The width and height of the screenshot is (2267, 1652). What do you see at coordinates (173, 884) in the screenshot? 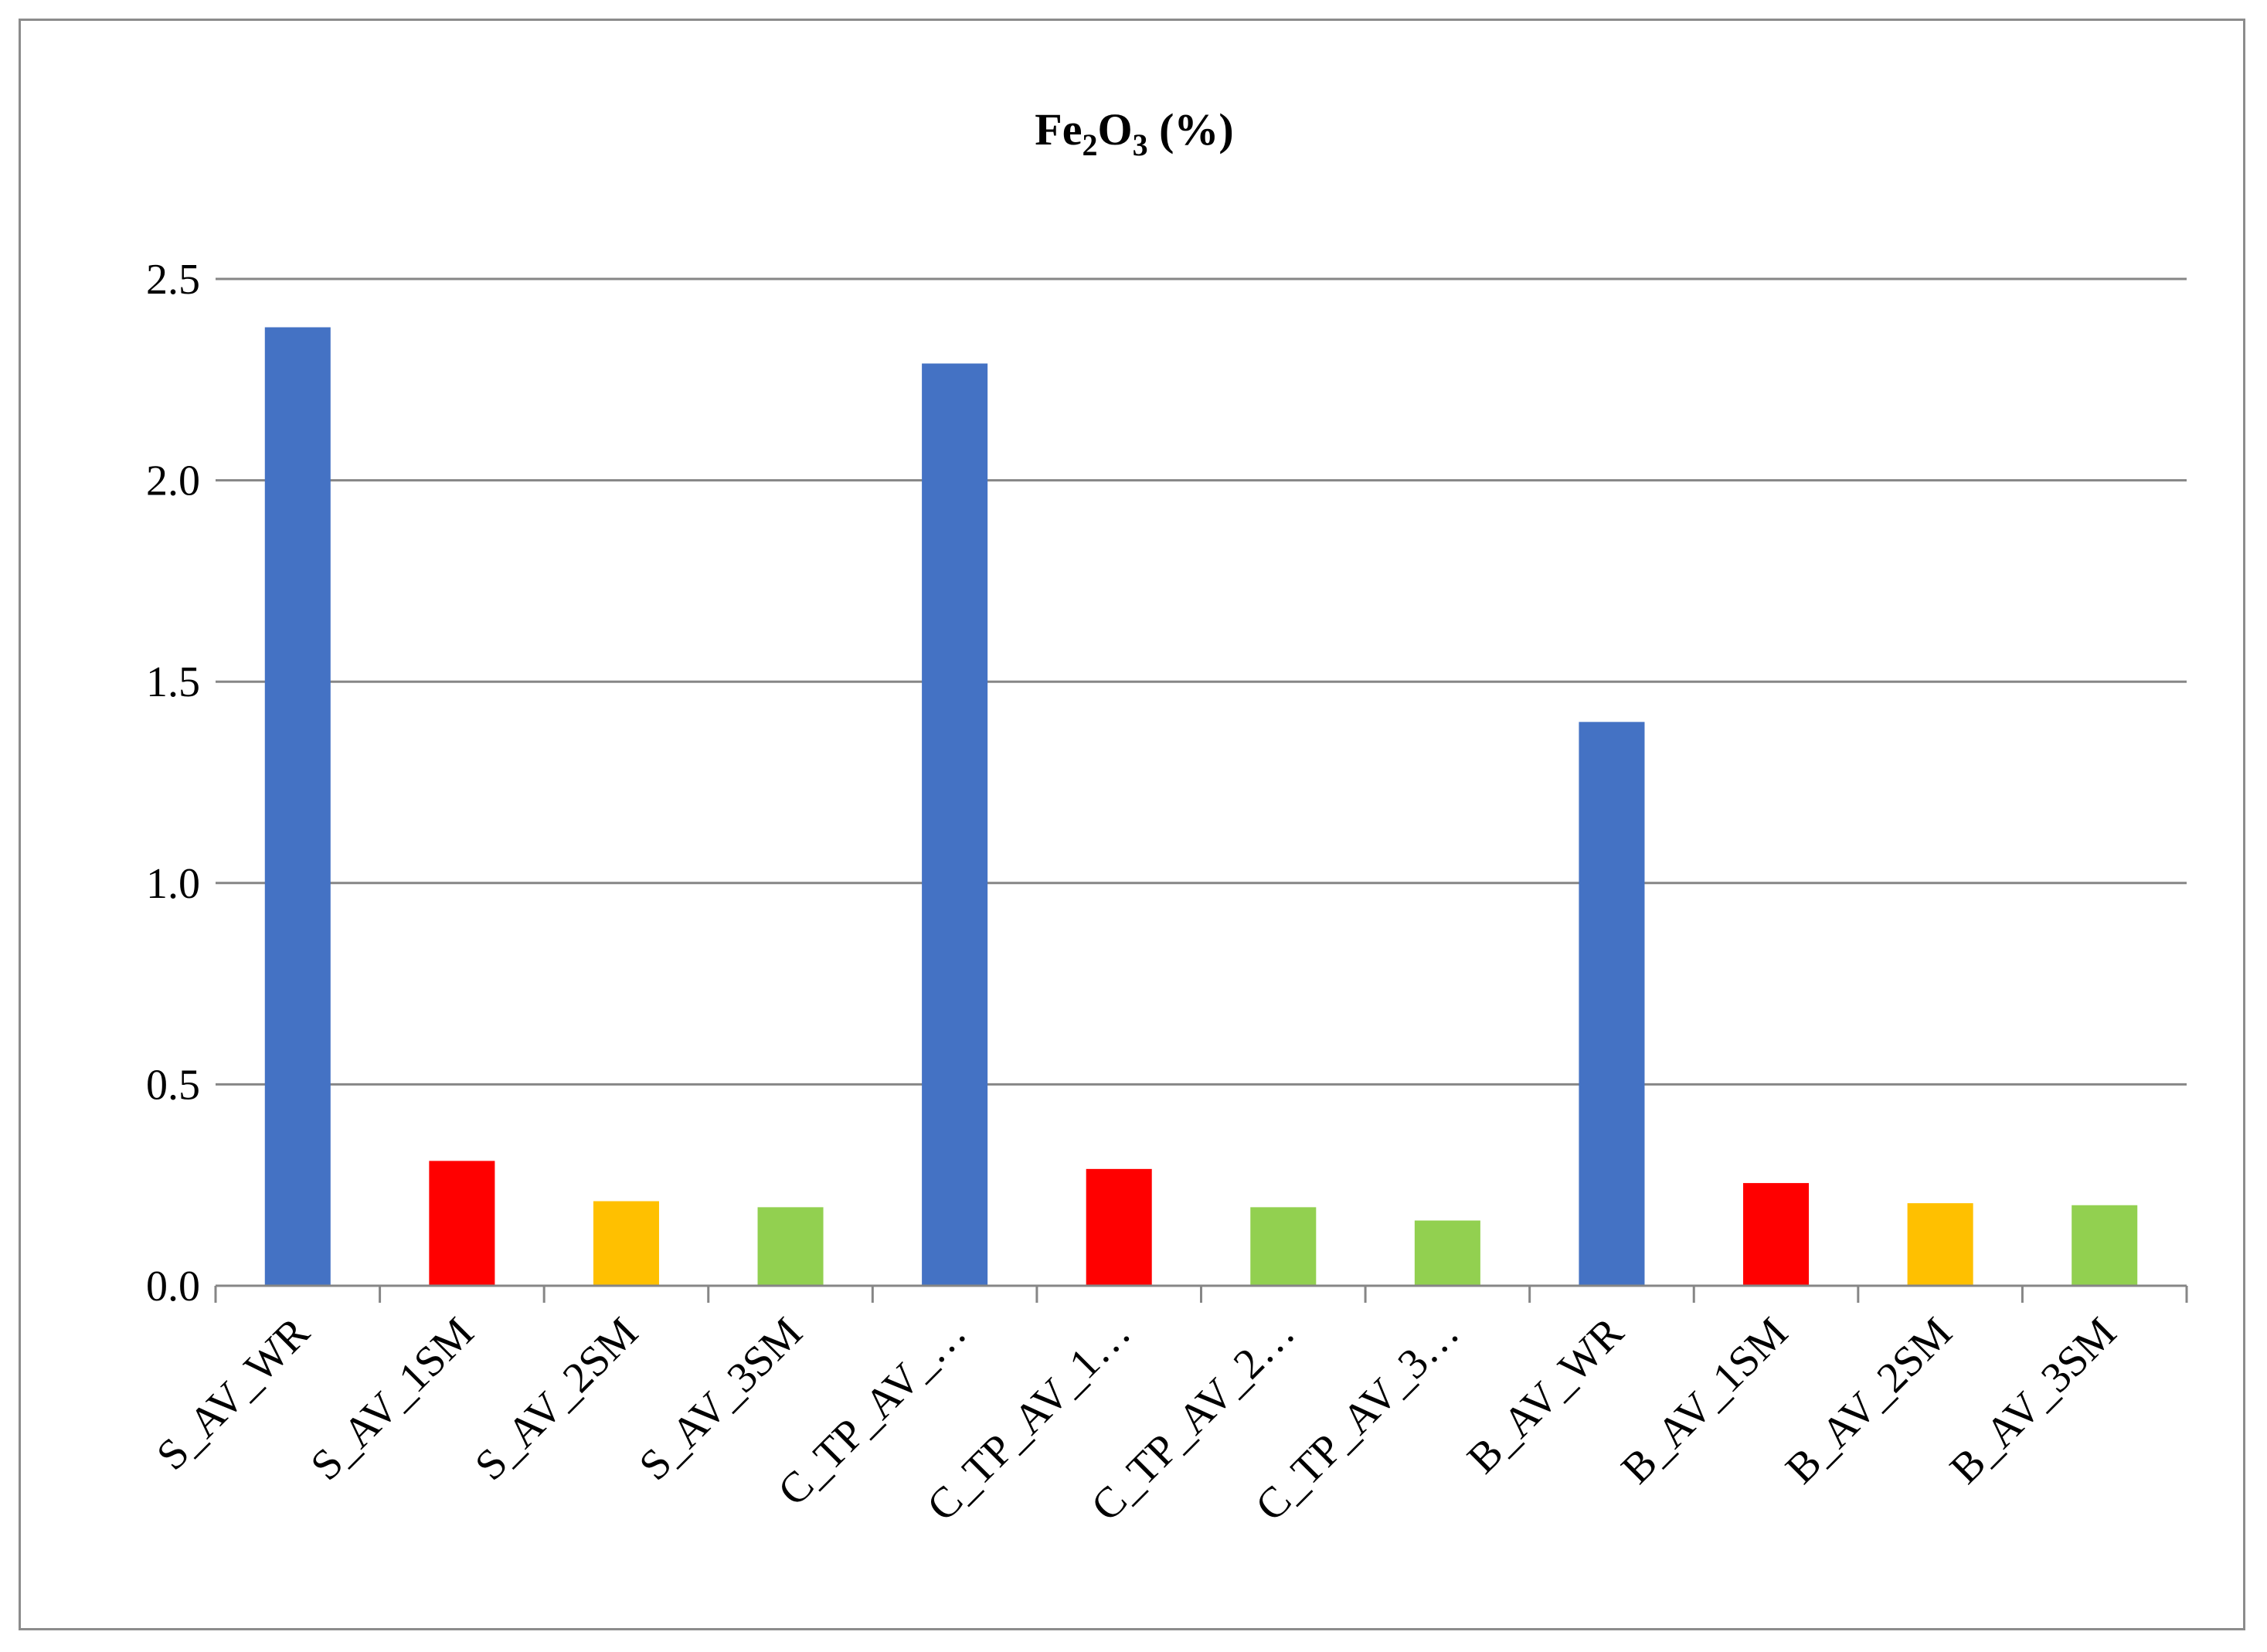
I see `y-tick-label: 1.0` at bounding box center [173, 884].